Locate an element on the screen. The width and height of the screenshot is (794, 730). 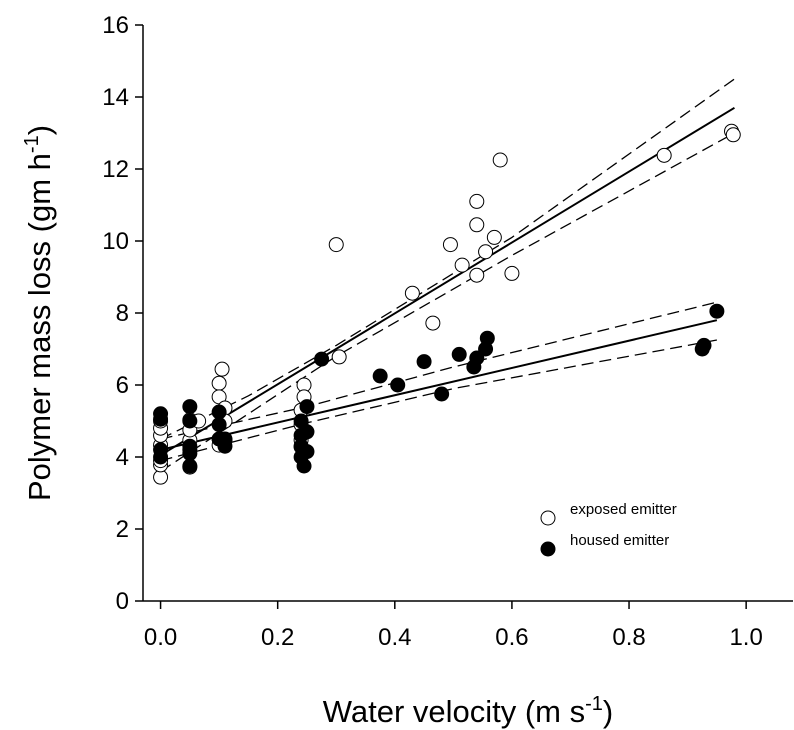
y-axis-label: Polymer mass loss (gm h-1) is located at coordinates (39, 313).